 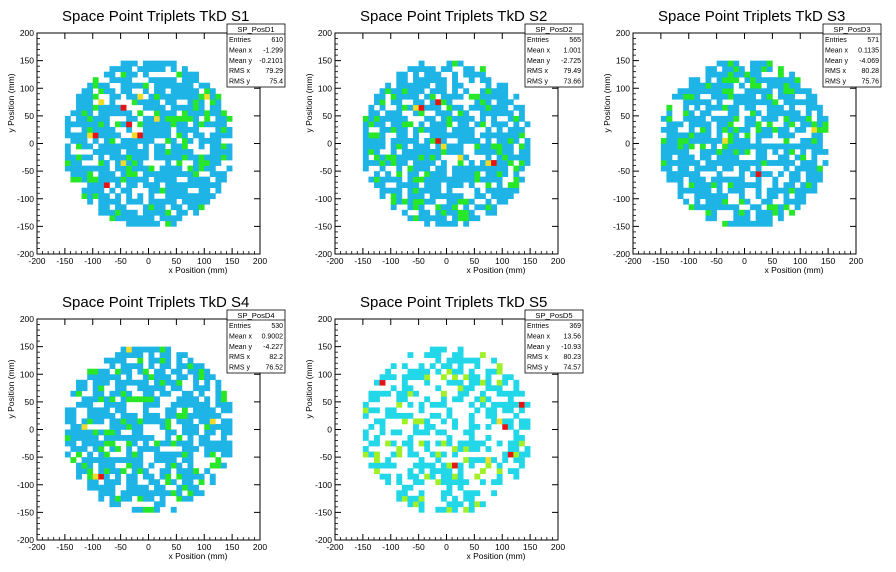 What do you see at coordinates (240, 40) in the screenshot?
I see `stats-label: Entries` at bounding box center [240, 40].